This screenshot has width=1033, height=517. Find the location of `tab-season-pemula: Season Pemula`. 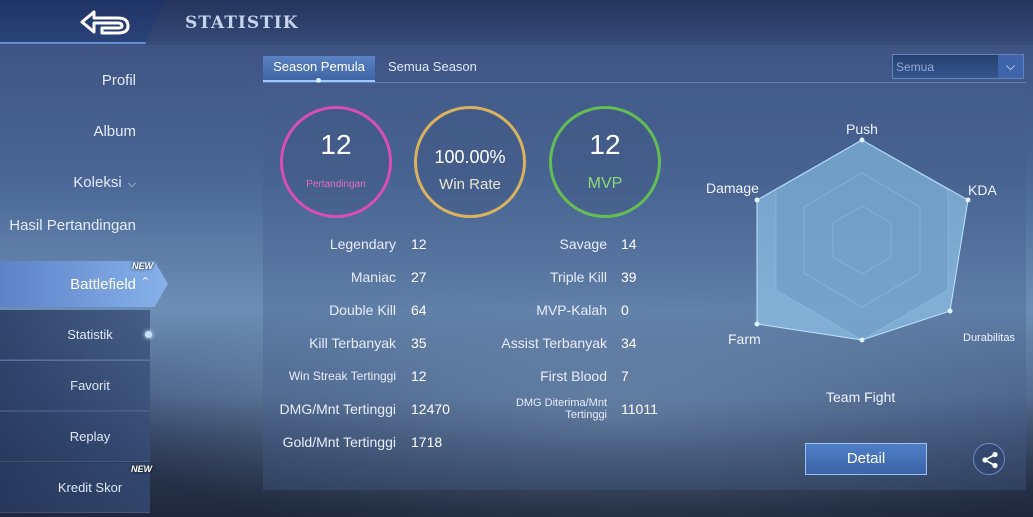

tab-season-pemula: Season Pemula is located at coordinates (319, 69).